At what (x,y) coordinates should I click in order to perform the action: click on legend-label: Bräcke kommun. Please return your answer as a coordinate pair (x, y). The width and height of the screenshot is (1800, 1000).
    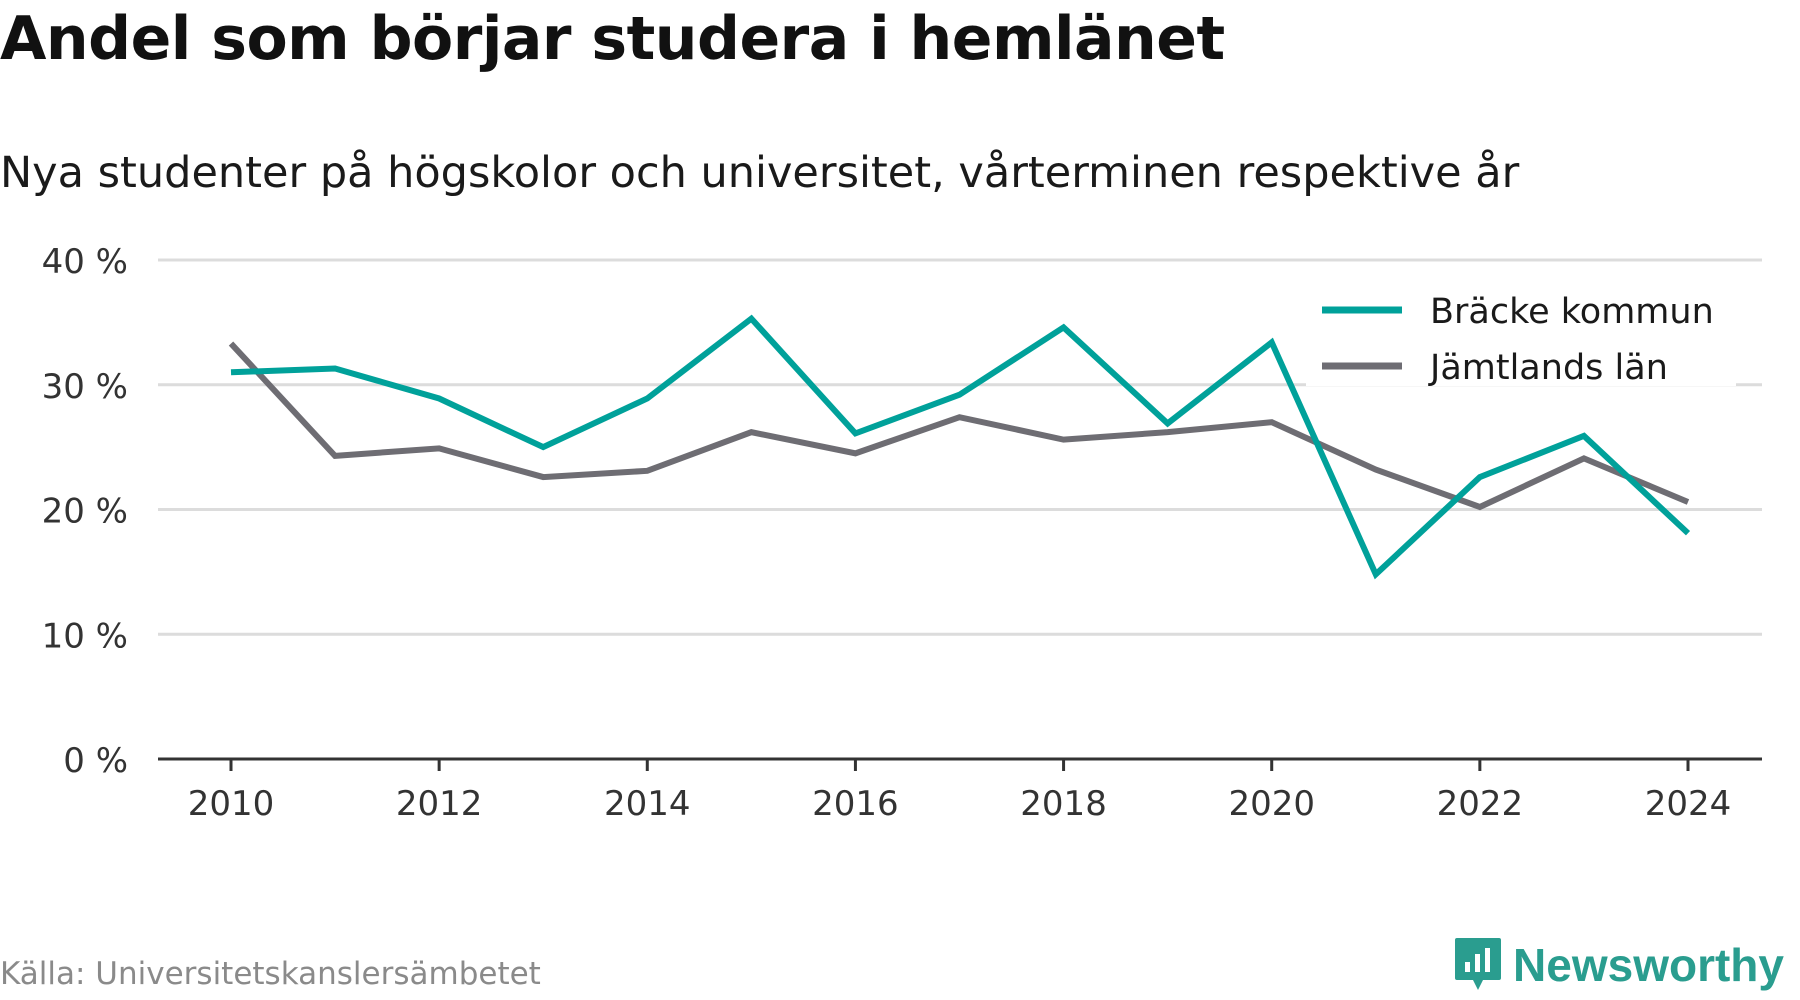
    Looking at the image, I should click on (1572, 312).